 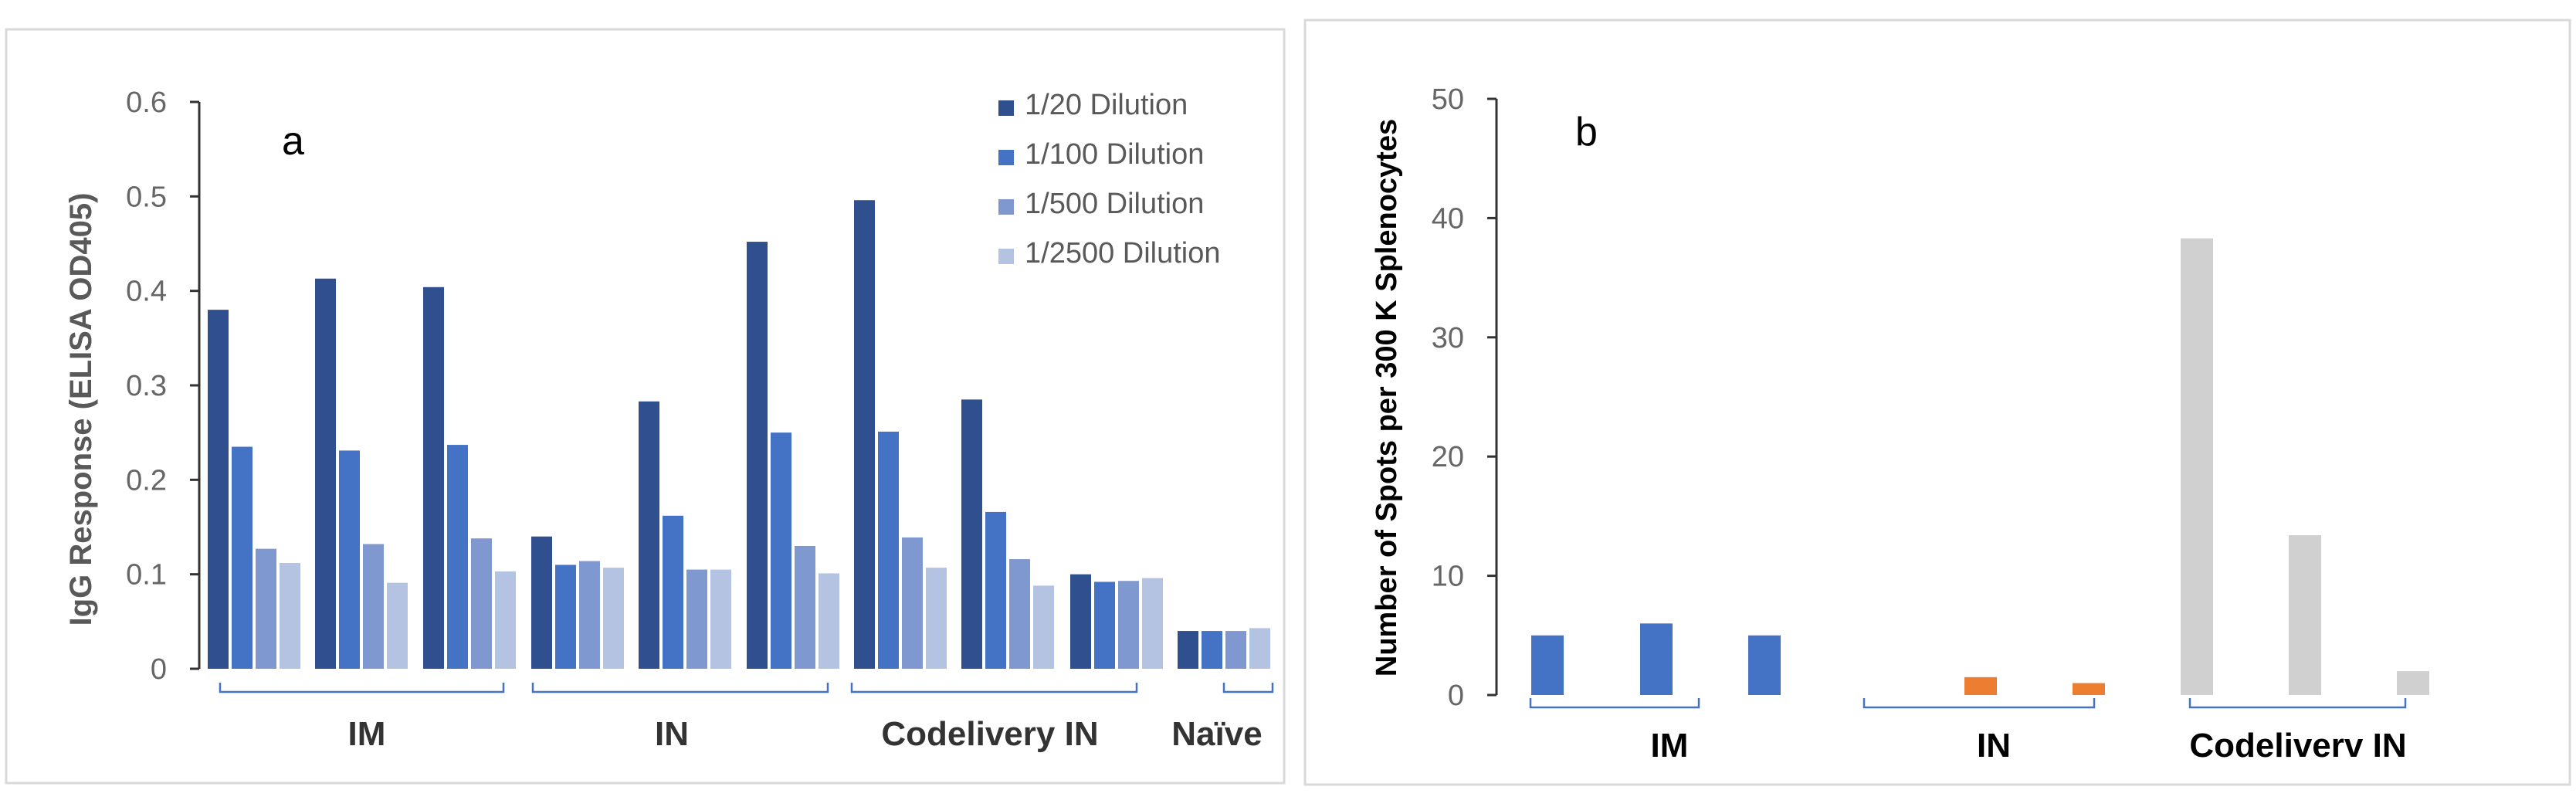 I want to click on panel-b-y-axis-label: Number of Spots per 300 K Splenocytes, so click(x=1387, y=397).